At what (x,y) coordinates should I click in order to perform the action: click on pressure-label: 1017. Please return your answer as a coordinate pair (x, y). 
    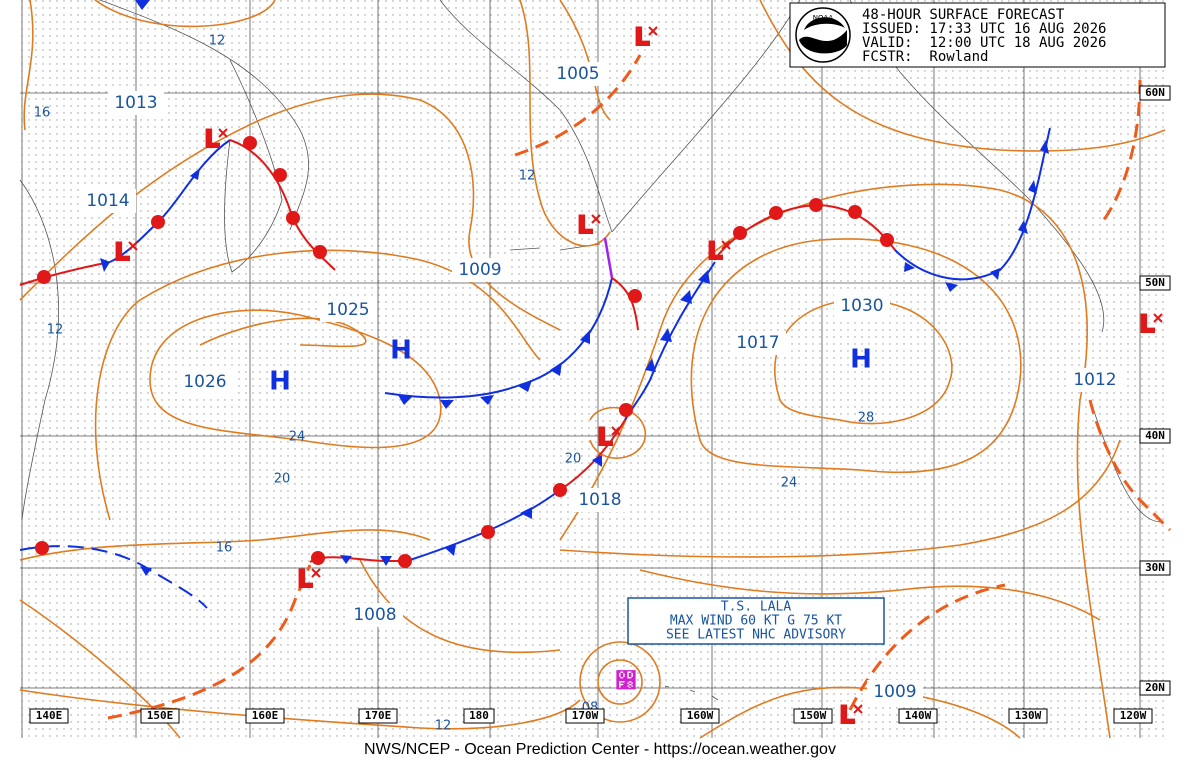
    Looking at the image, I should click on (757, 343).